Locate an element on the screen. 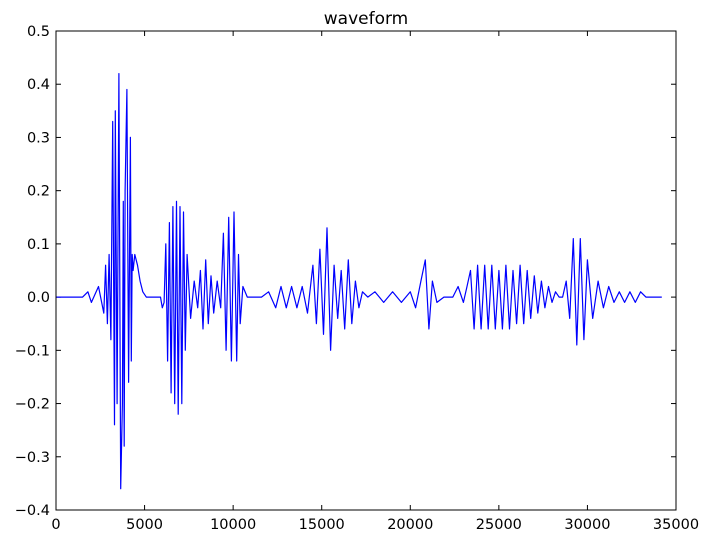 The height and width of the screenshot is (545, 712). chart-title: waveform is located at coordinates (366, 19).